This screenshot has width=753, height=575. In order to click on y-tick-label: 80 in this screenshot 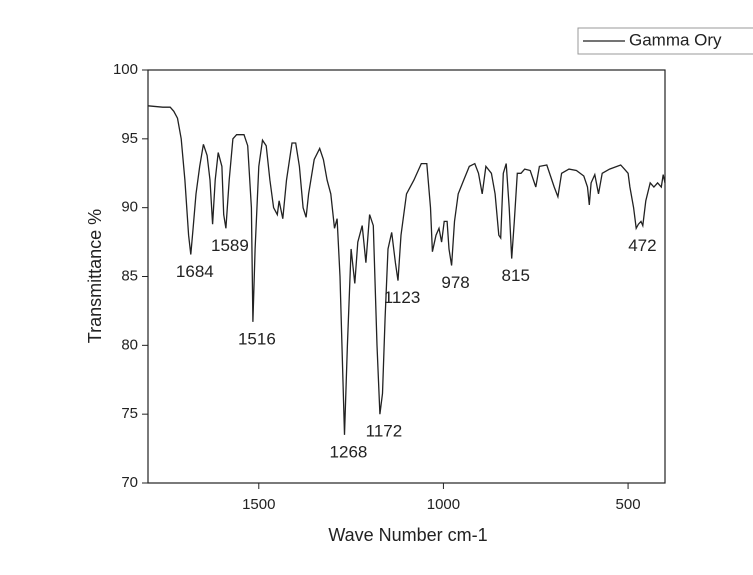, I will do `click(129, 344)`.